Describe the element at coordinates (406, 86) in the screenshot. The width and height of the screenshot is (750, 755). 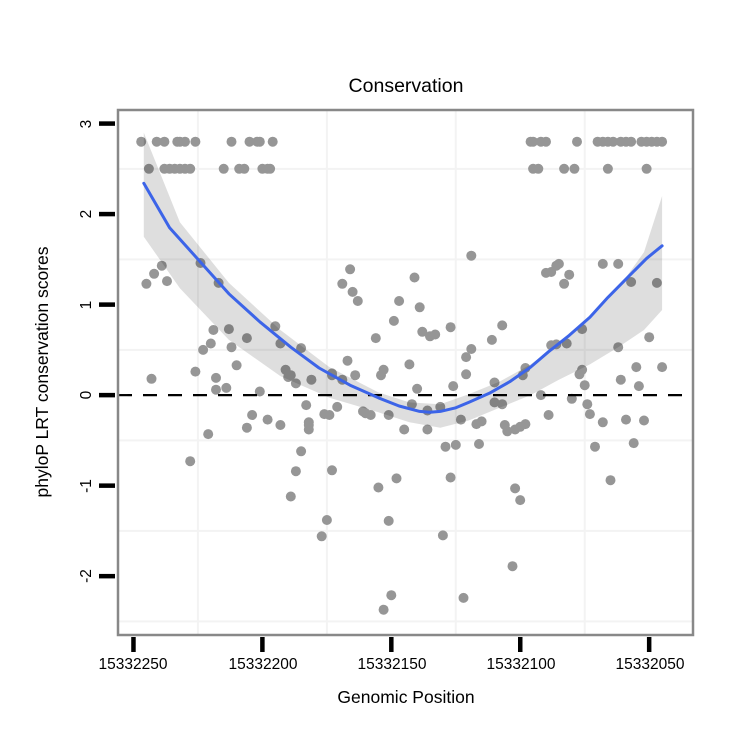
I see `chart-title: Conservation` at that location.